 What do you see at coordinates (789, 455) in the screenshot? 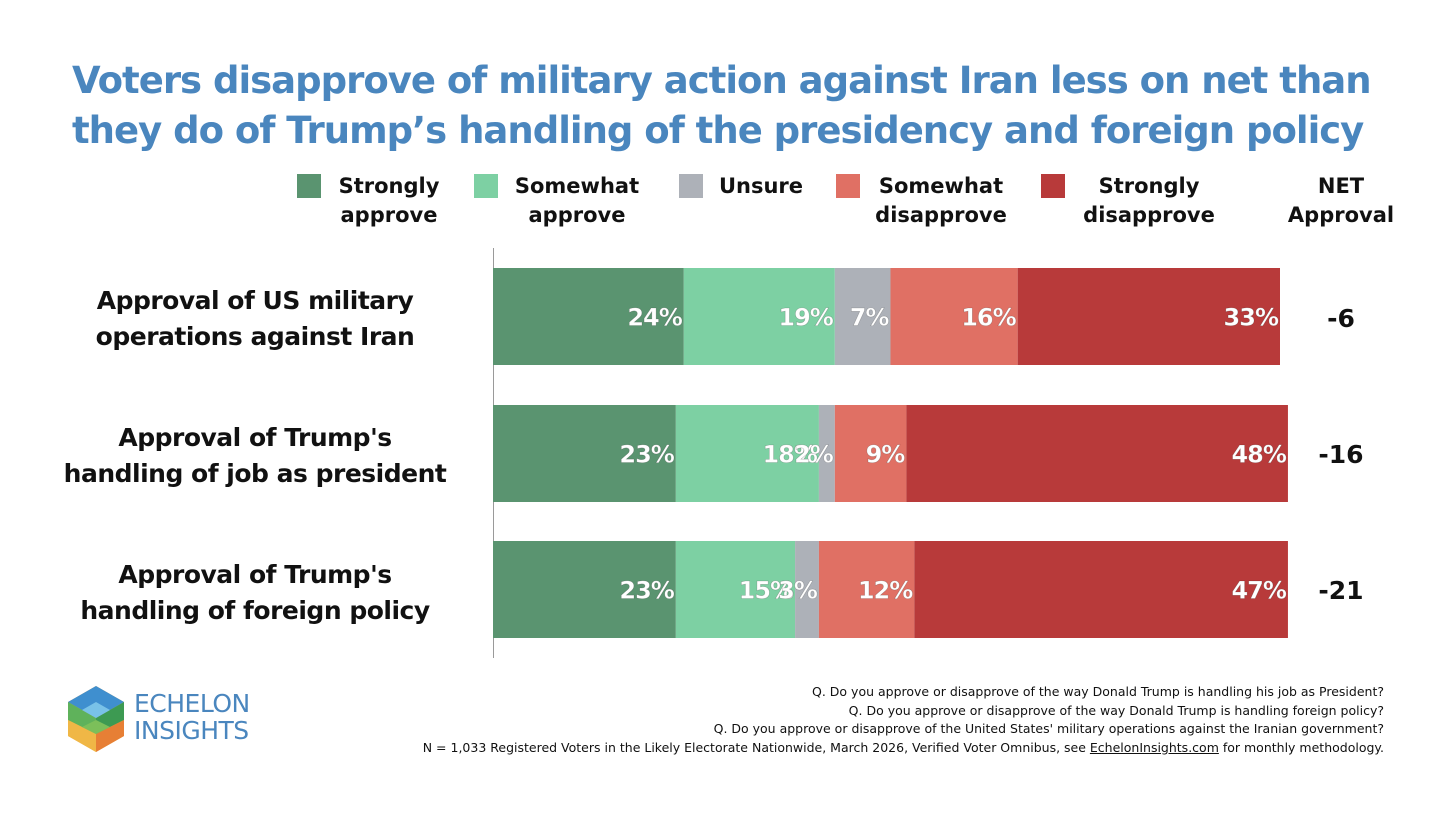
I see `data-label-somewhat-approve-row-2: 18%` at bounding box center [789, 455].